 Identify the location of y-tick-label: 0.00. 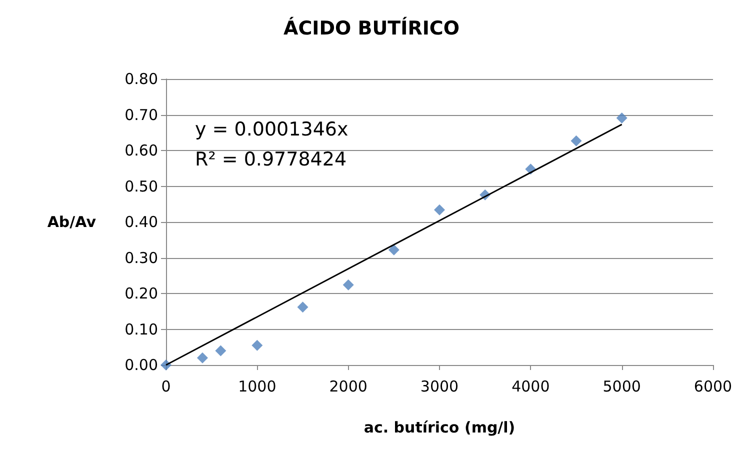
(141, 365).